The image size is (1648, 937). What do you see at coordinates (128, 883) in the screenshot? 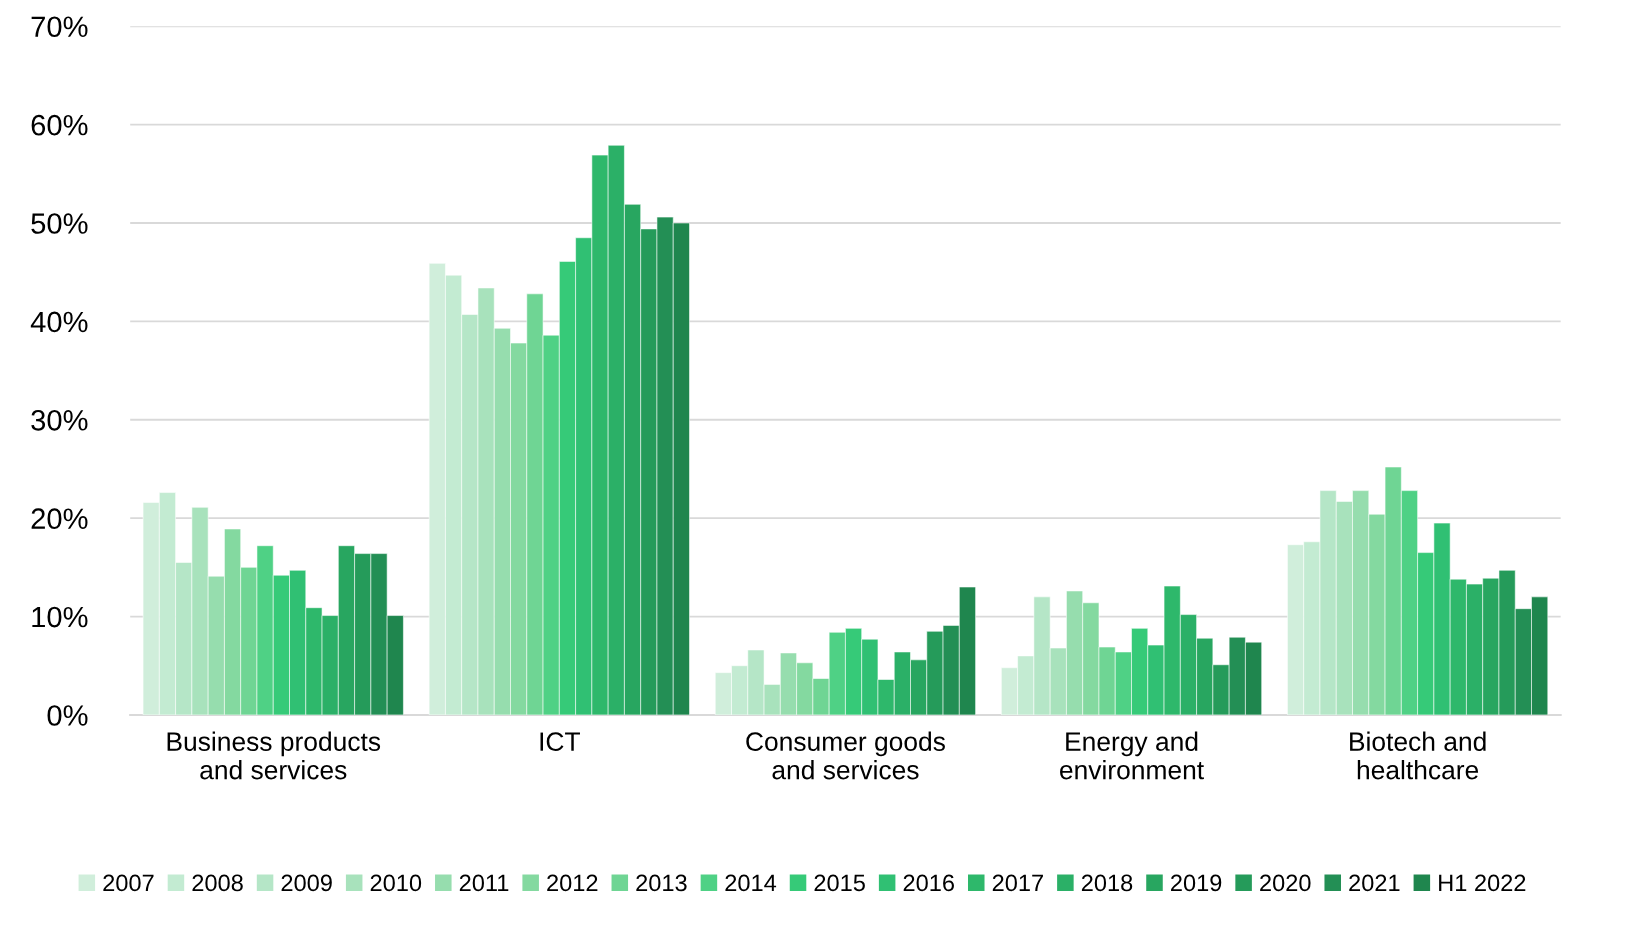
I see `legend-label: 2007` at bounding box center [128, 883].